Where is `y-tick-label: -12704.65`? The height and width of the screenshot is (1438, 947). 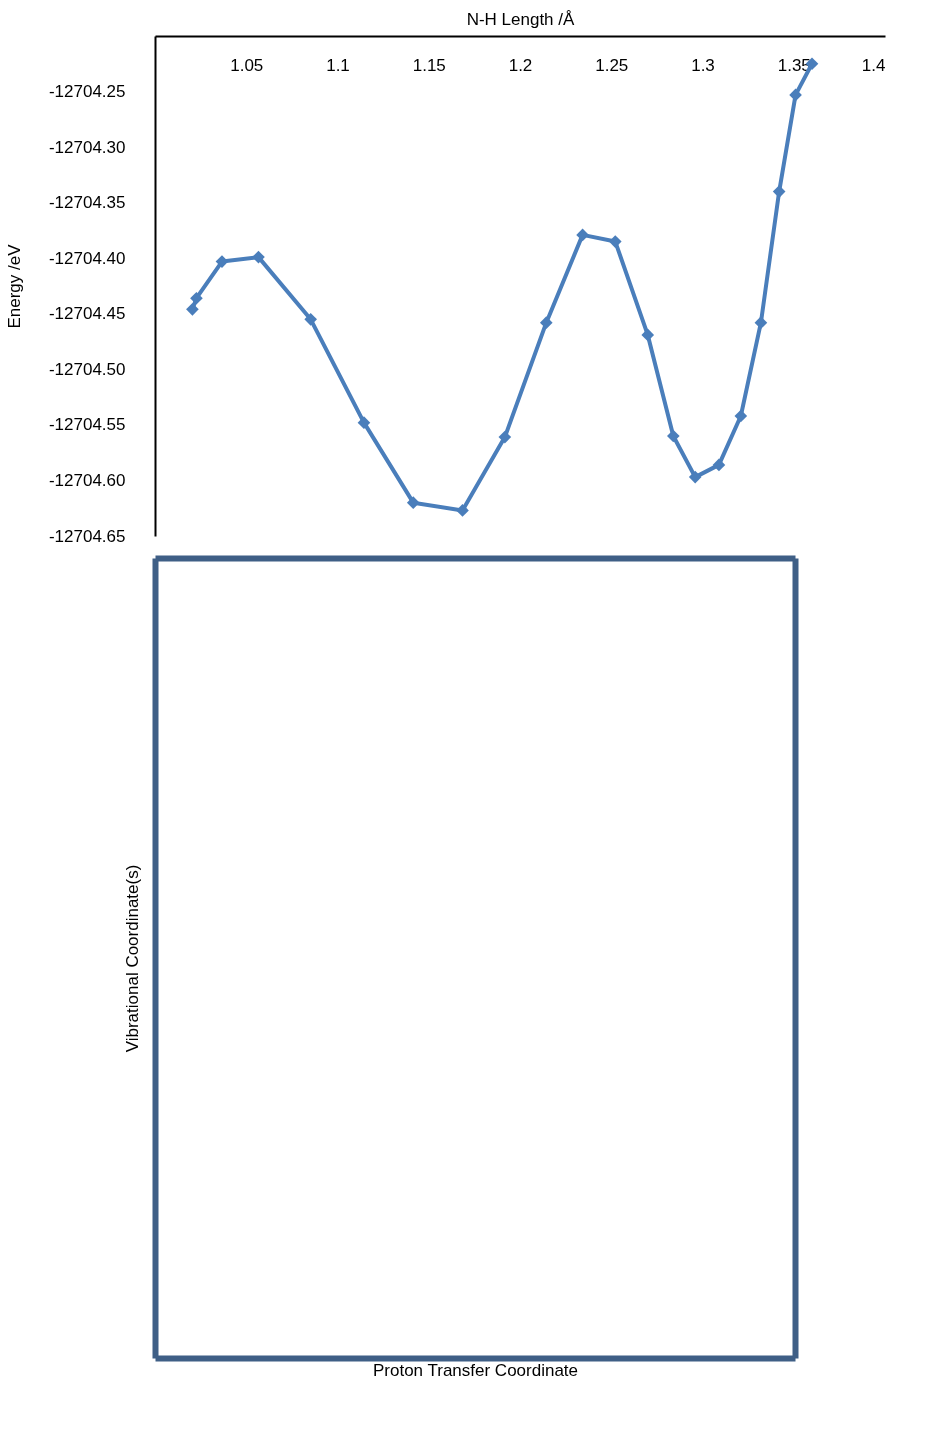
y-tick-label: -12704.65 is located at coordinates (87, 536).